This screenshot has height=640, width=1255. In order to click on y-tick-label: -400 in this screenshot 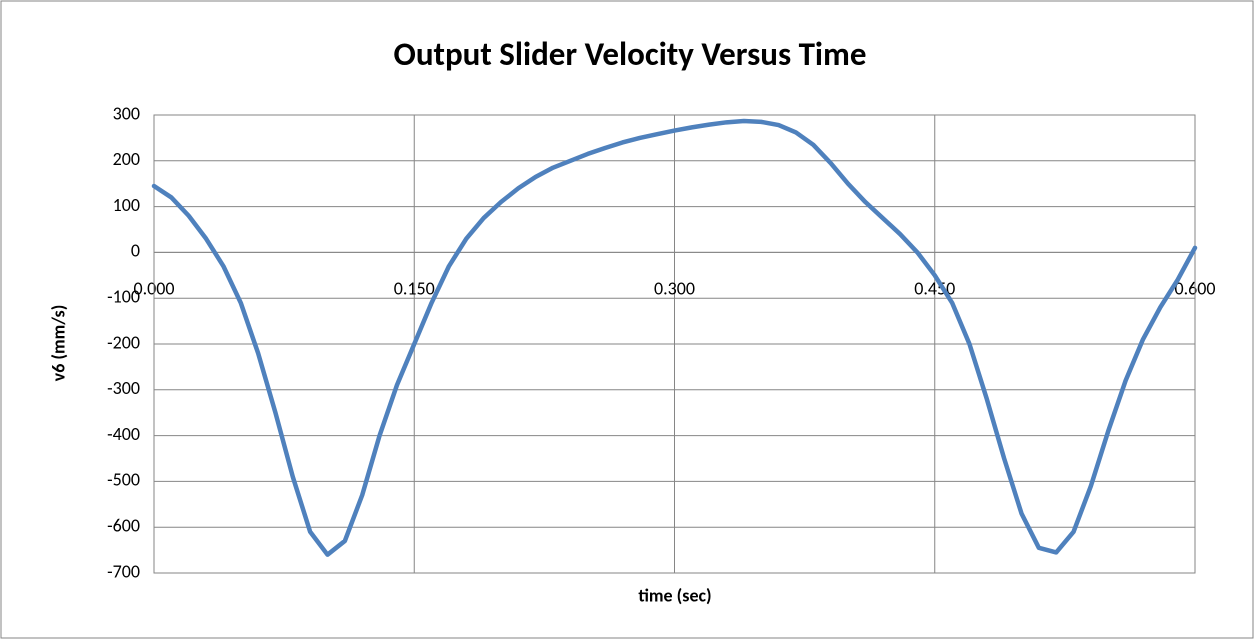, I will do `click(123, 434)`.